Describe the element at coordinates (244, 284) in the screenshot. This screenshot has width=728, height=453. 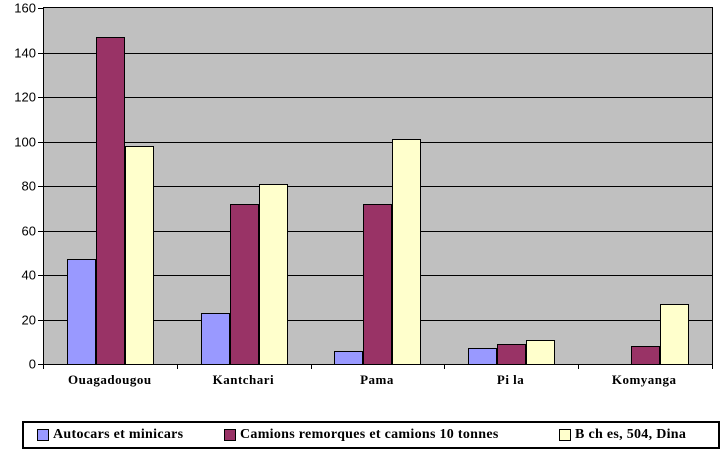
I see `bar-s2-c2` at that location.